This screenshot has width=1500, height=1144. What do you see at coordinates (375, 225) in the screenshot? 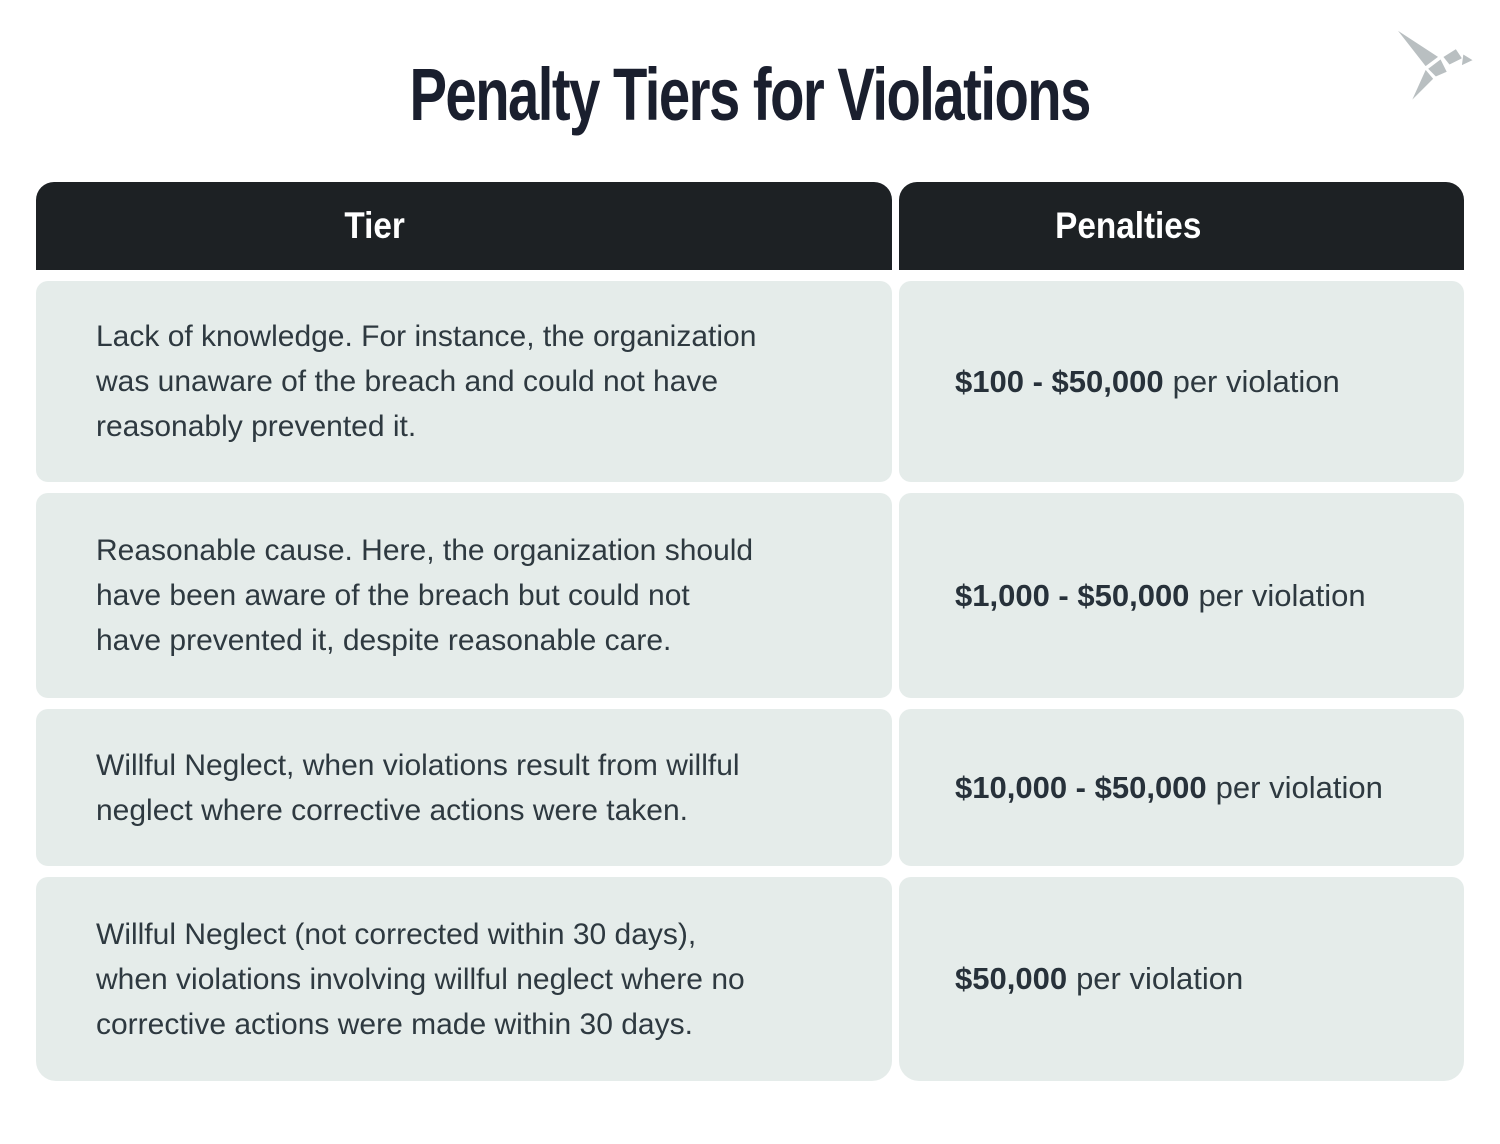
I see `column-header-tier-label: Tier` at bounding box center [375, 225].